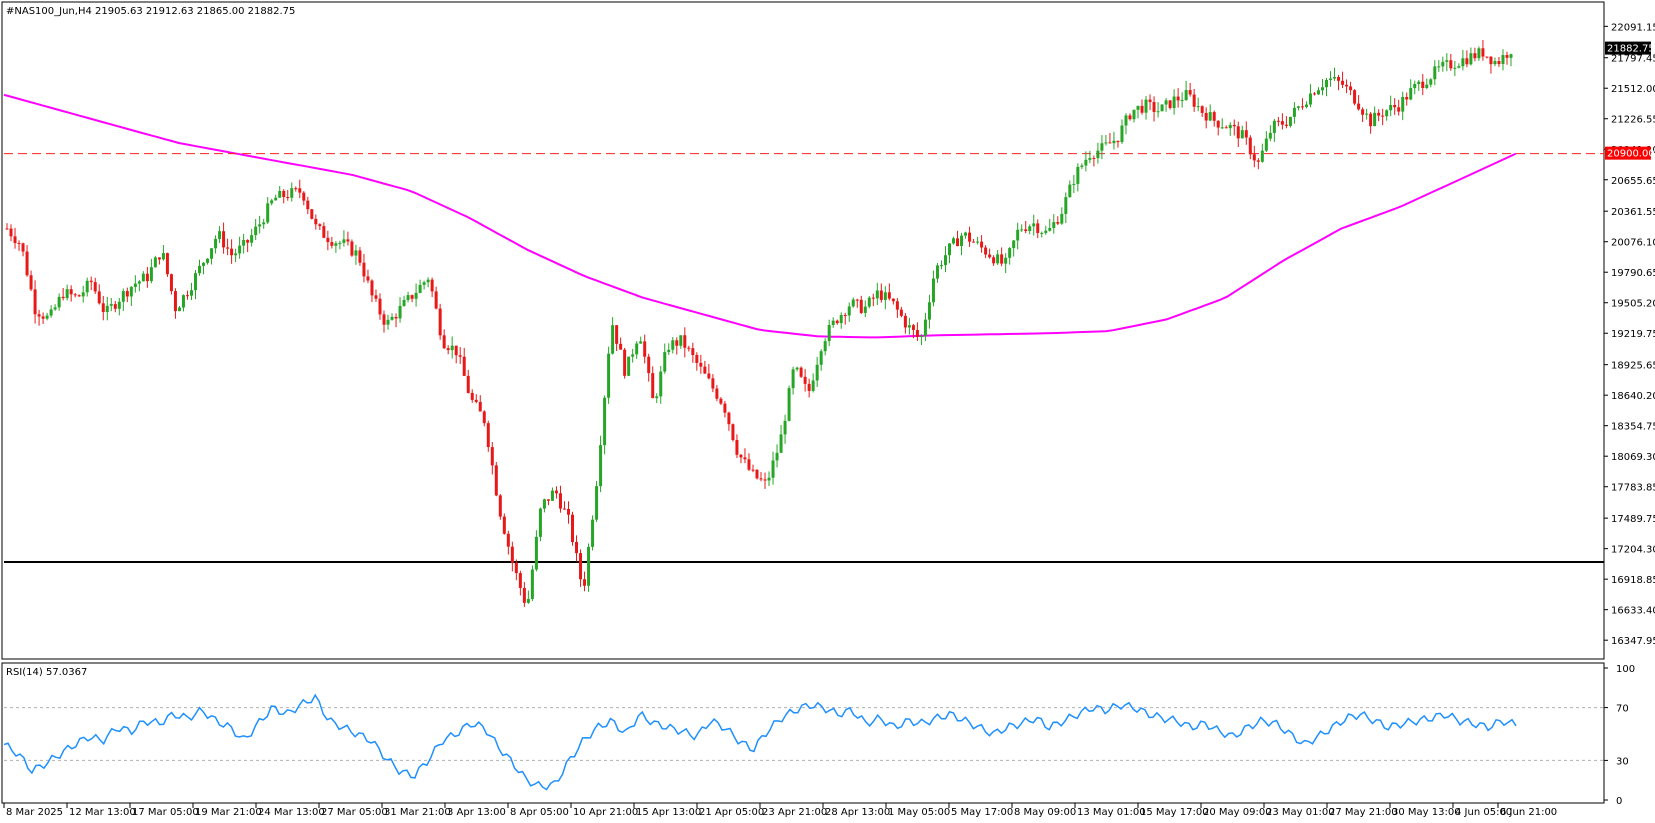  Describe the element at coordinates (1622, 761) in the screenshot. I see `rsi-tick-label: 30` at that location.